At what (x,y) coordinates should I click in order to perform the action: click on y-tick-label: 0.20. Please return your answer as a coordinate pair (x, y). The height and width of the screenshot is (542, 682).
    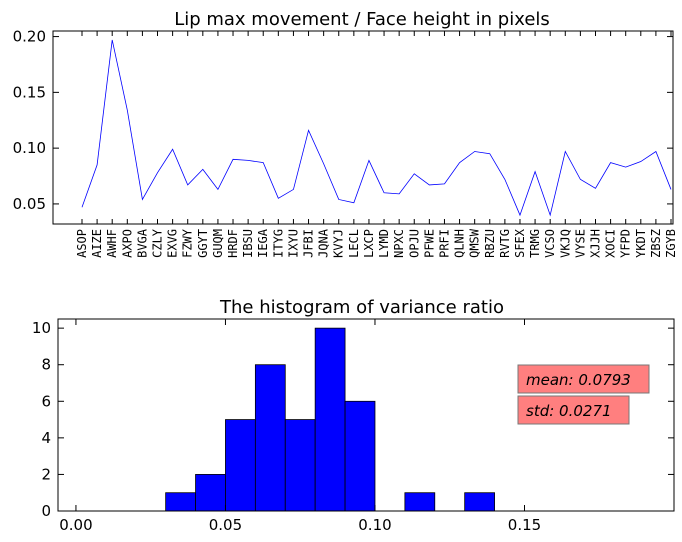
    Looking at the image, I should click on (29, 37).